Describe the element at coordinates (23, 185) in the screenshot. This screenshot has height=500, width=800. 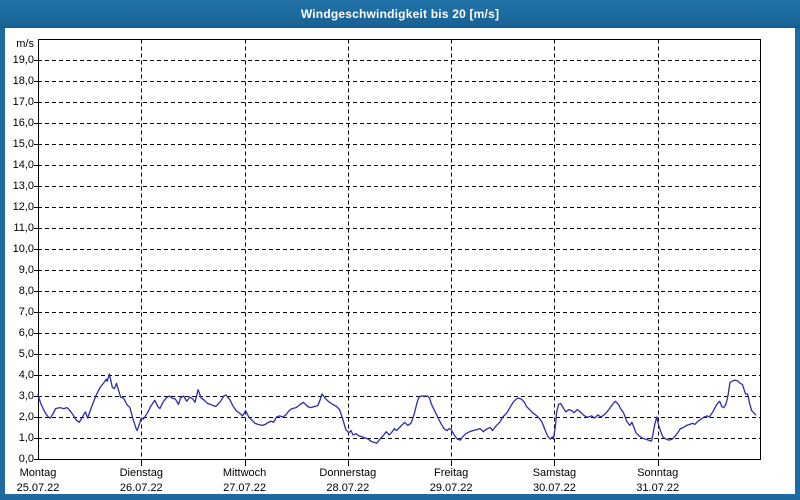
I see `y-axis-tick-label: 13,0` at that location.